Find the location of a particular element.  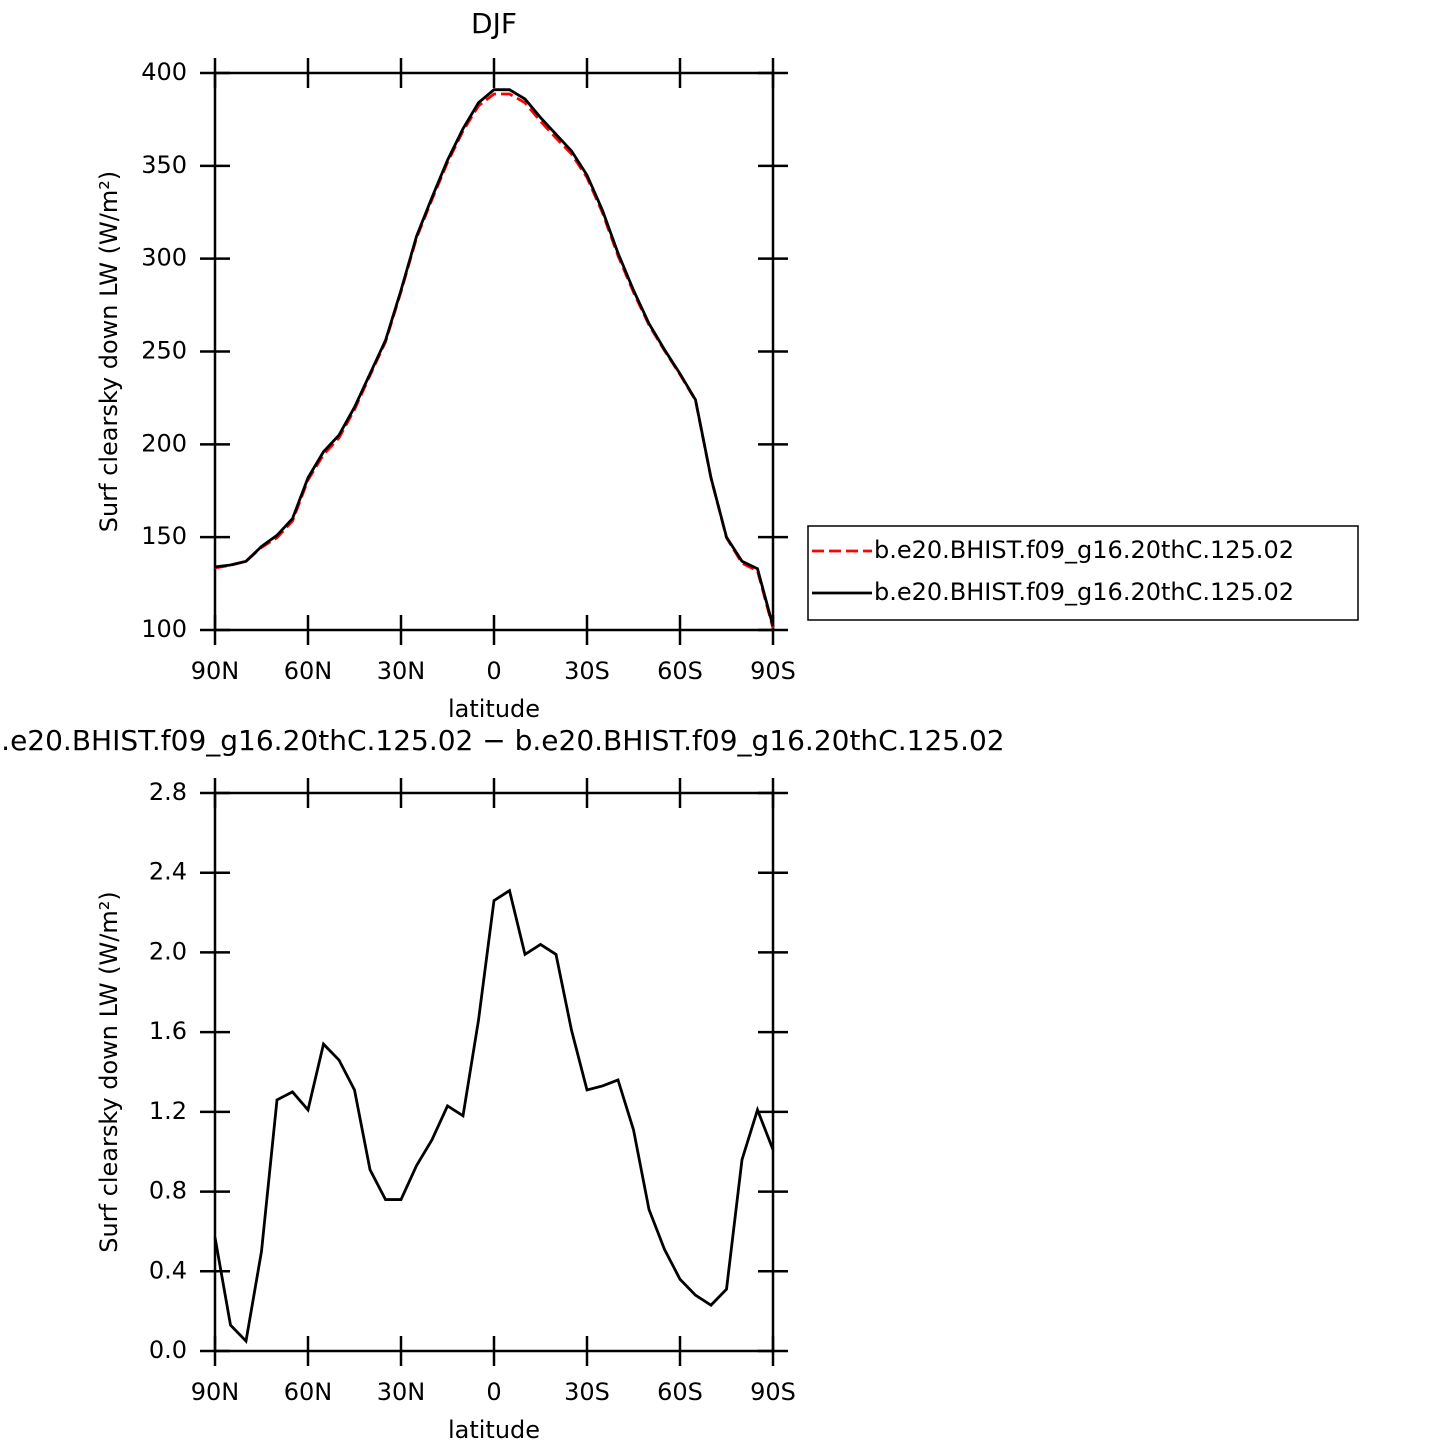

legend-box is located at coordinates (1083, 573).